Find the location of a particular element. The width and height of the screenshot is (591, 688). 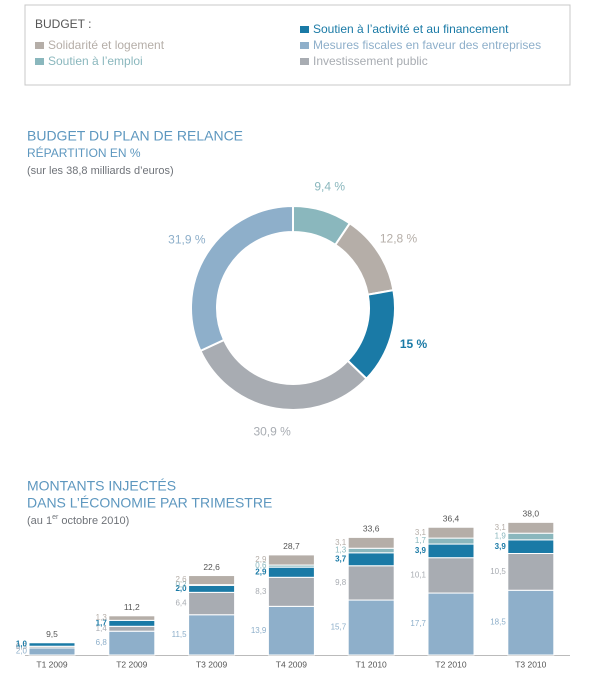

note-part: octobre 2010) is located at coordinates (93, 521).